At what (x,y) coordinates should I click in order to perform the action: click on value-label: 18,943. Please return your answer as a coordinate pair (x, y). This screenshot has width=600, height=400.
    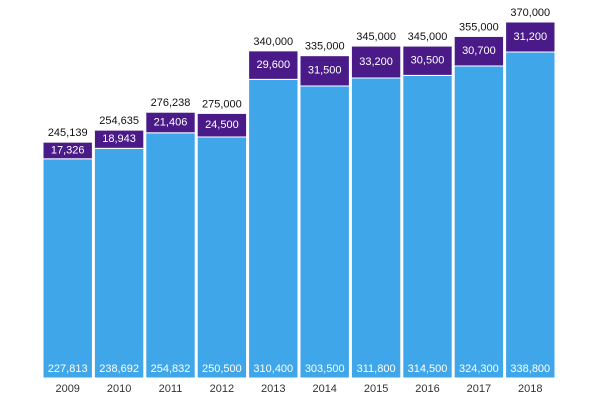
    Looking at the image, I should click on (119, 139).